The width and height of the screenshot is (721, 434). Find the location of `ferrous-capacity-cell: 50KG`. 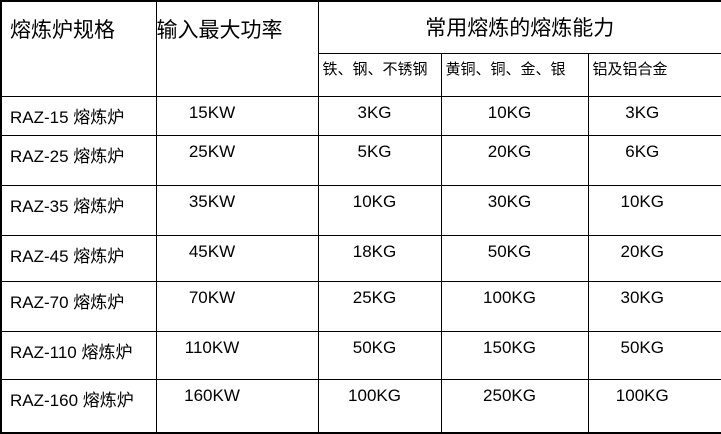

ferrous-capacity-cell: 50KG is located at coordinates (379, 355).